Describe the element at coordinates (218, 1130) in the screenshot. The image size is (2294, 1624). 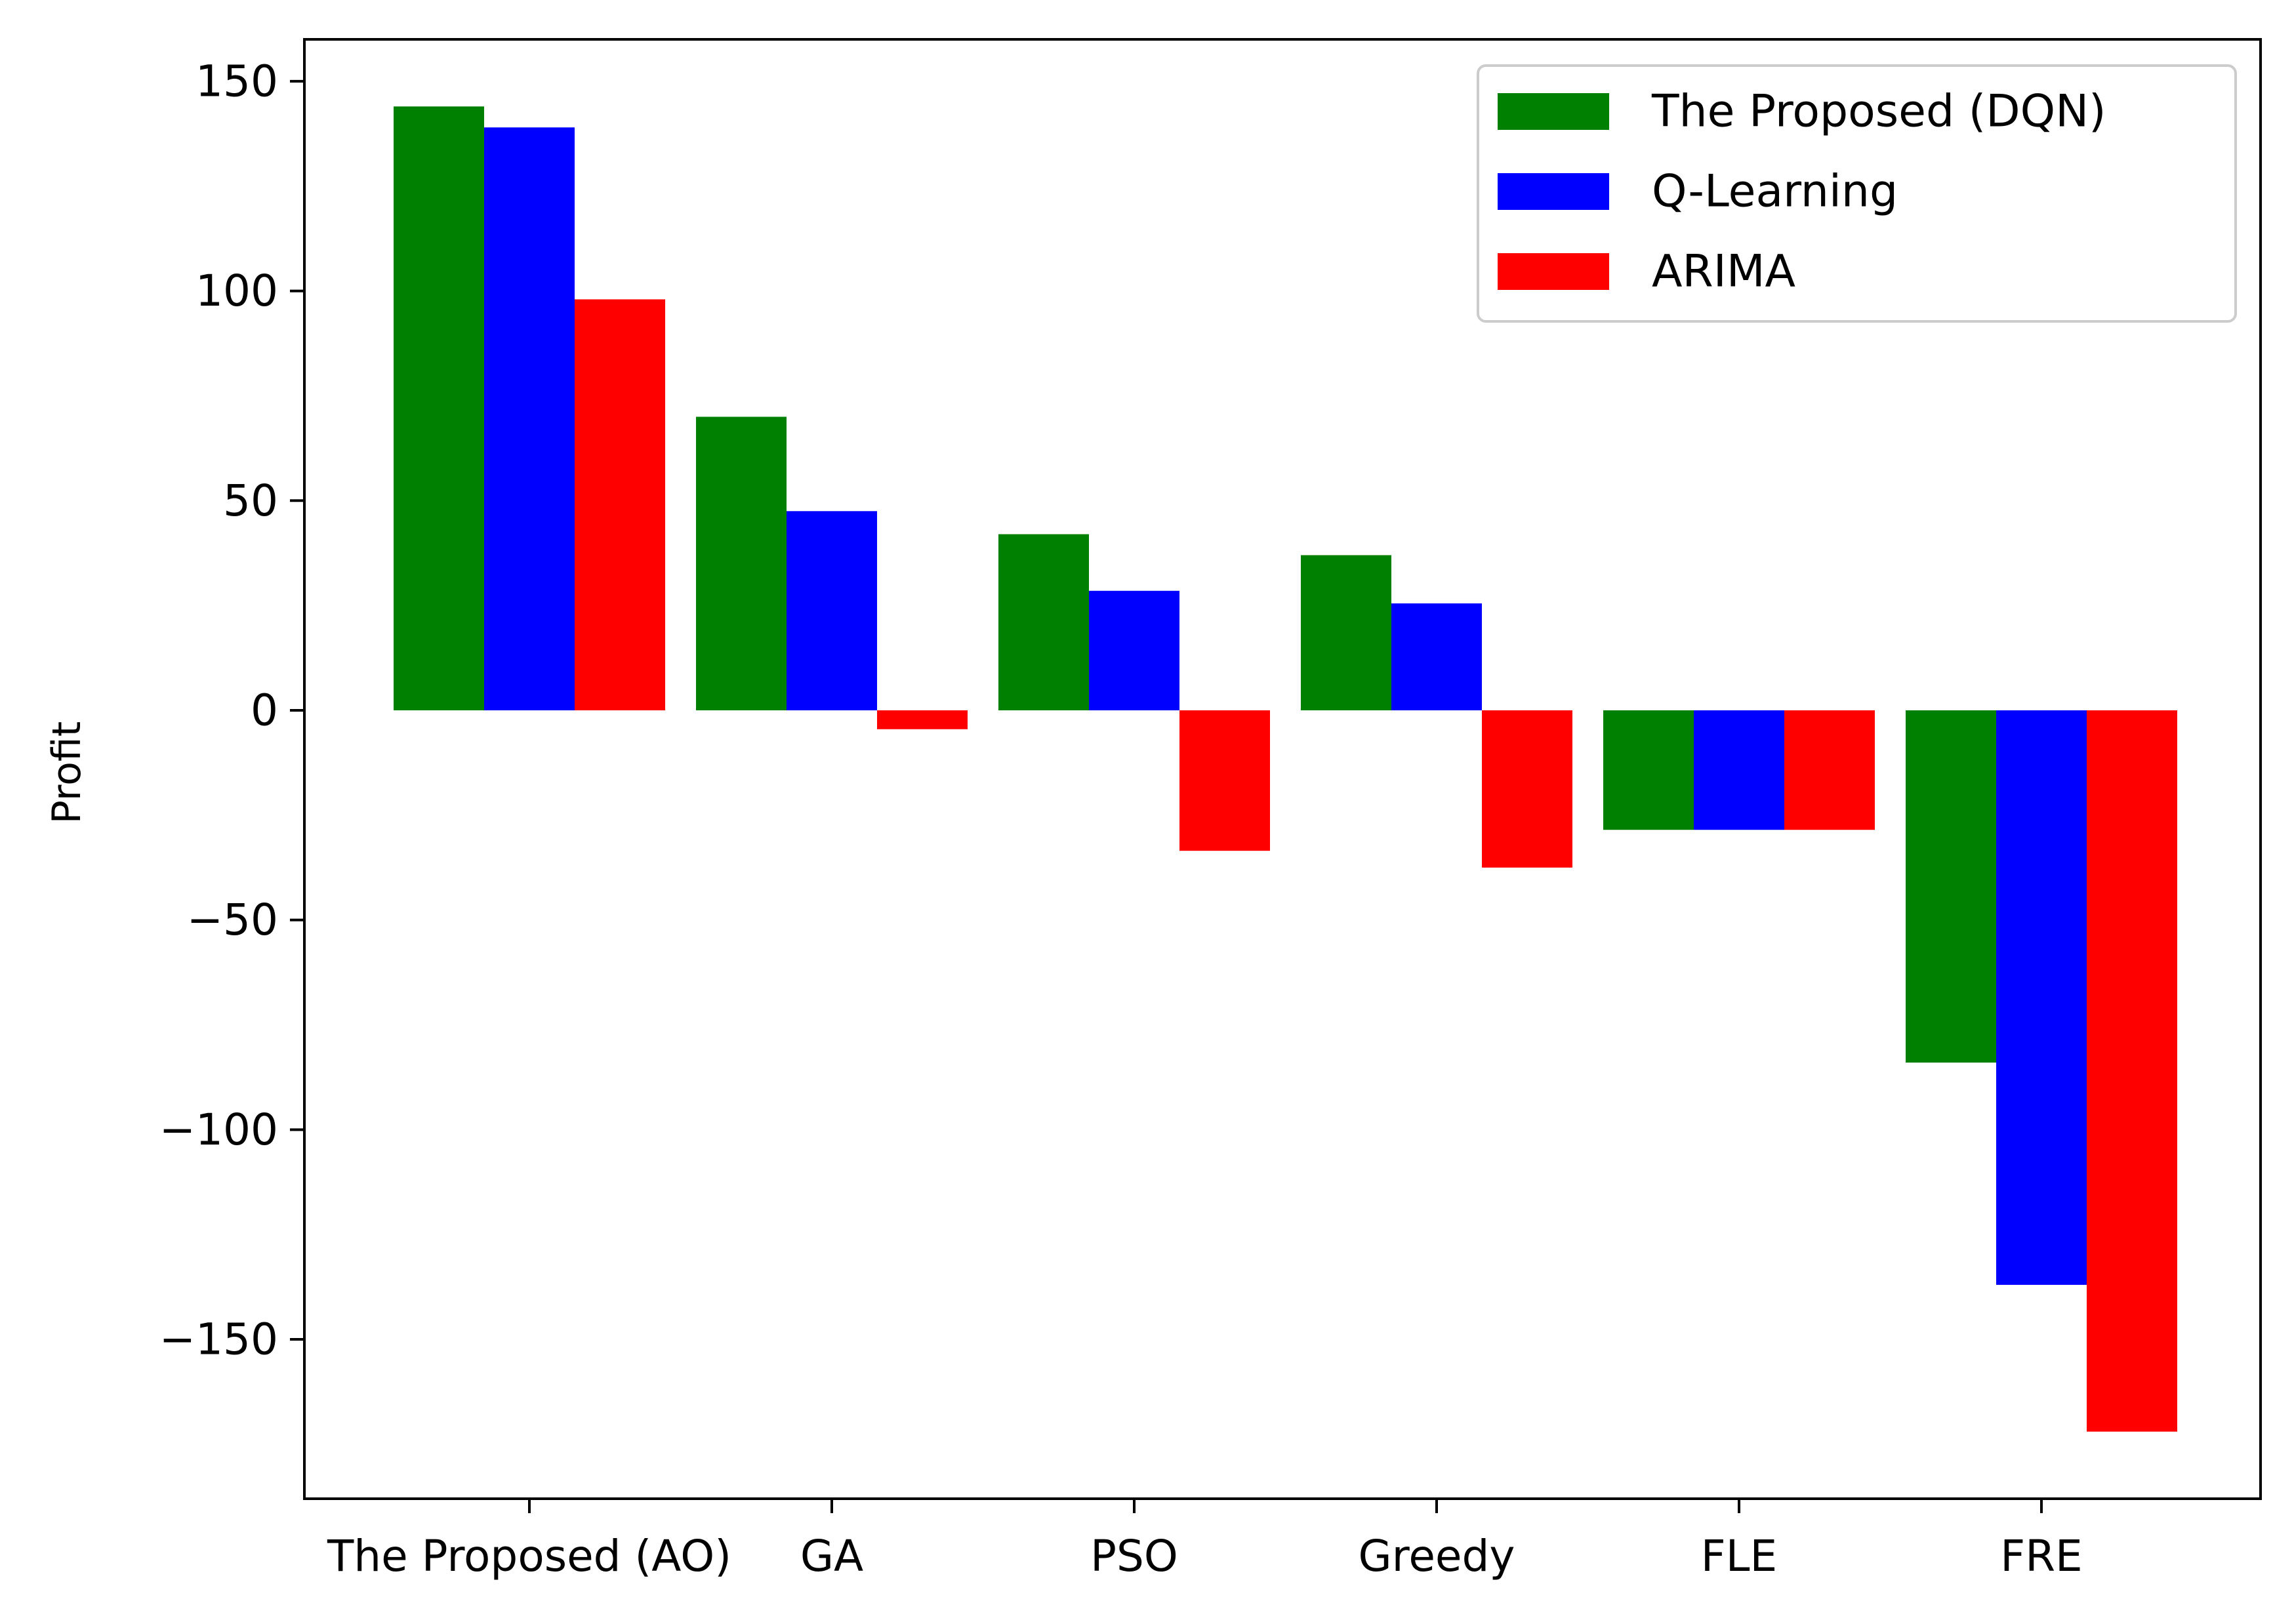
I see `y-tick-label: −100` at that location.